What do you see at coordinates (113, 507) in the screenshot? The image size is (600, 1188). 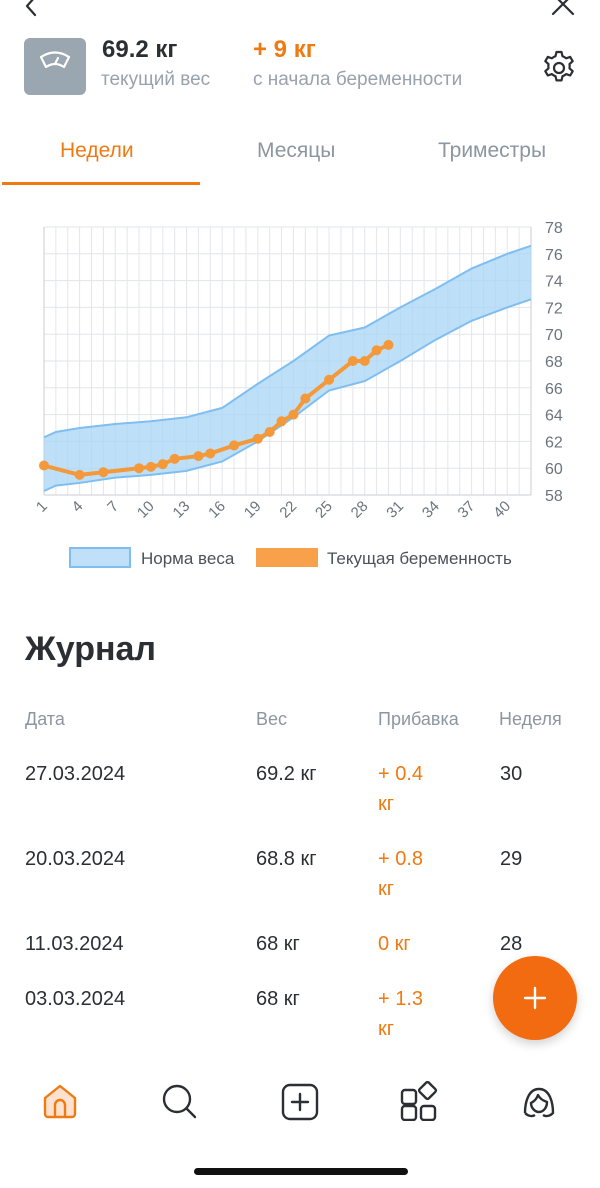 I see `x-tick-label: 7` at bounding box center [113, 507].